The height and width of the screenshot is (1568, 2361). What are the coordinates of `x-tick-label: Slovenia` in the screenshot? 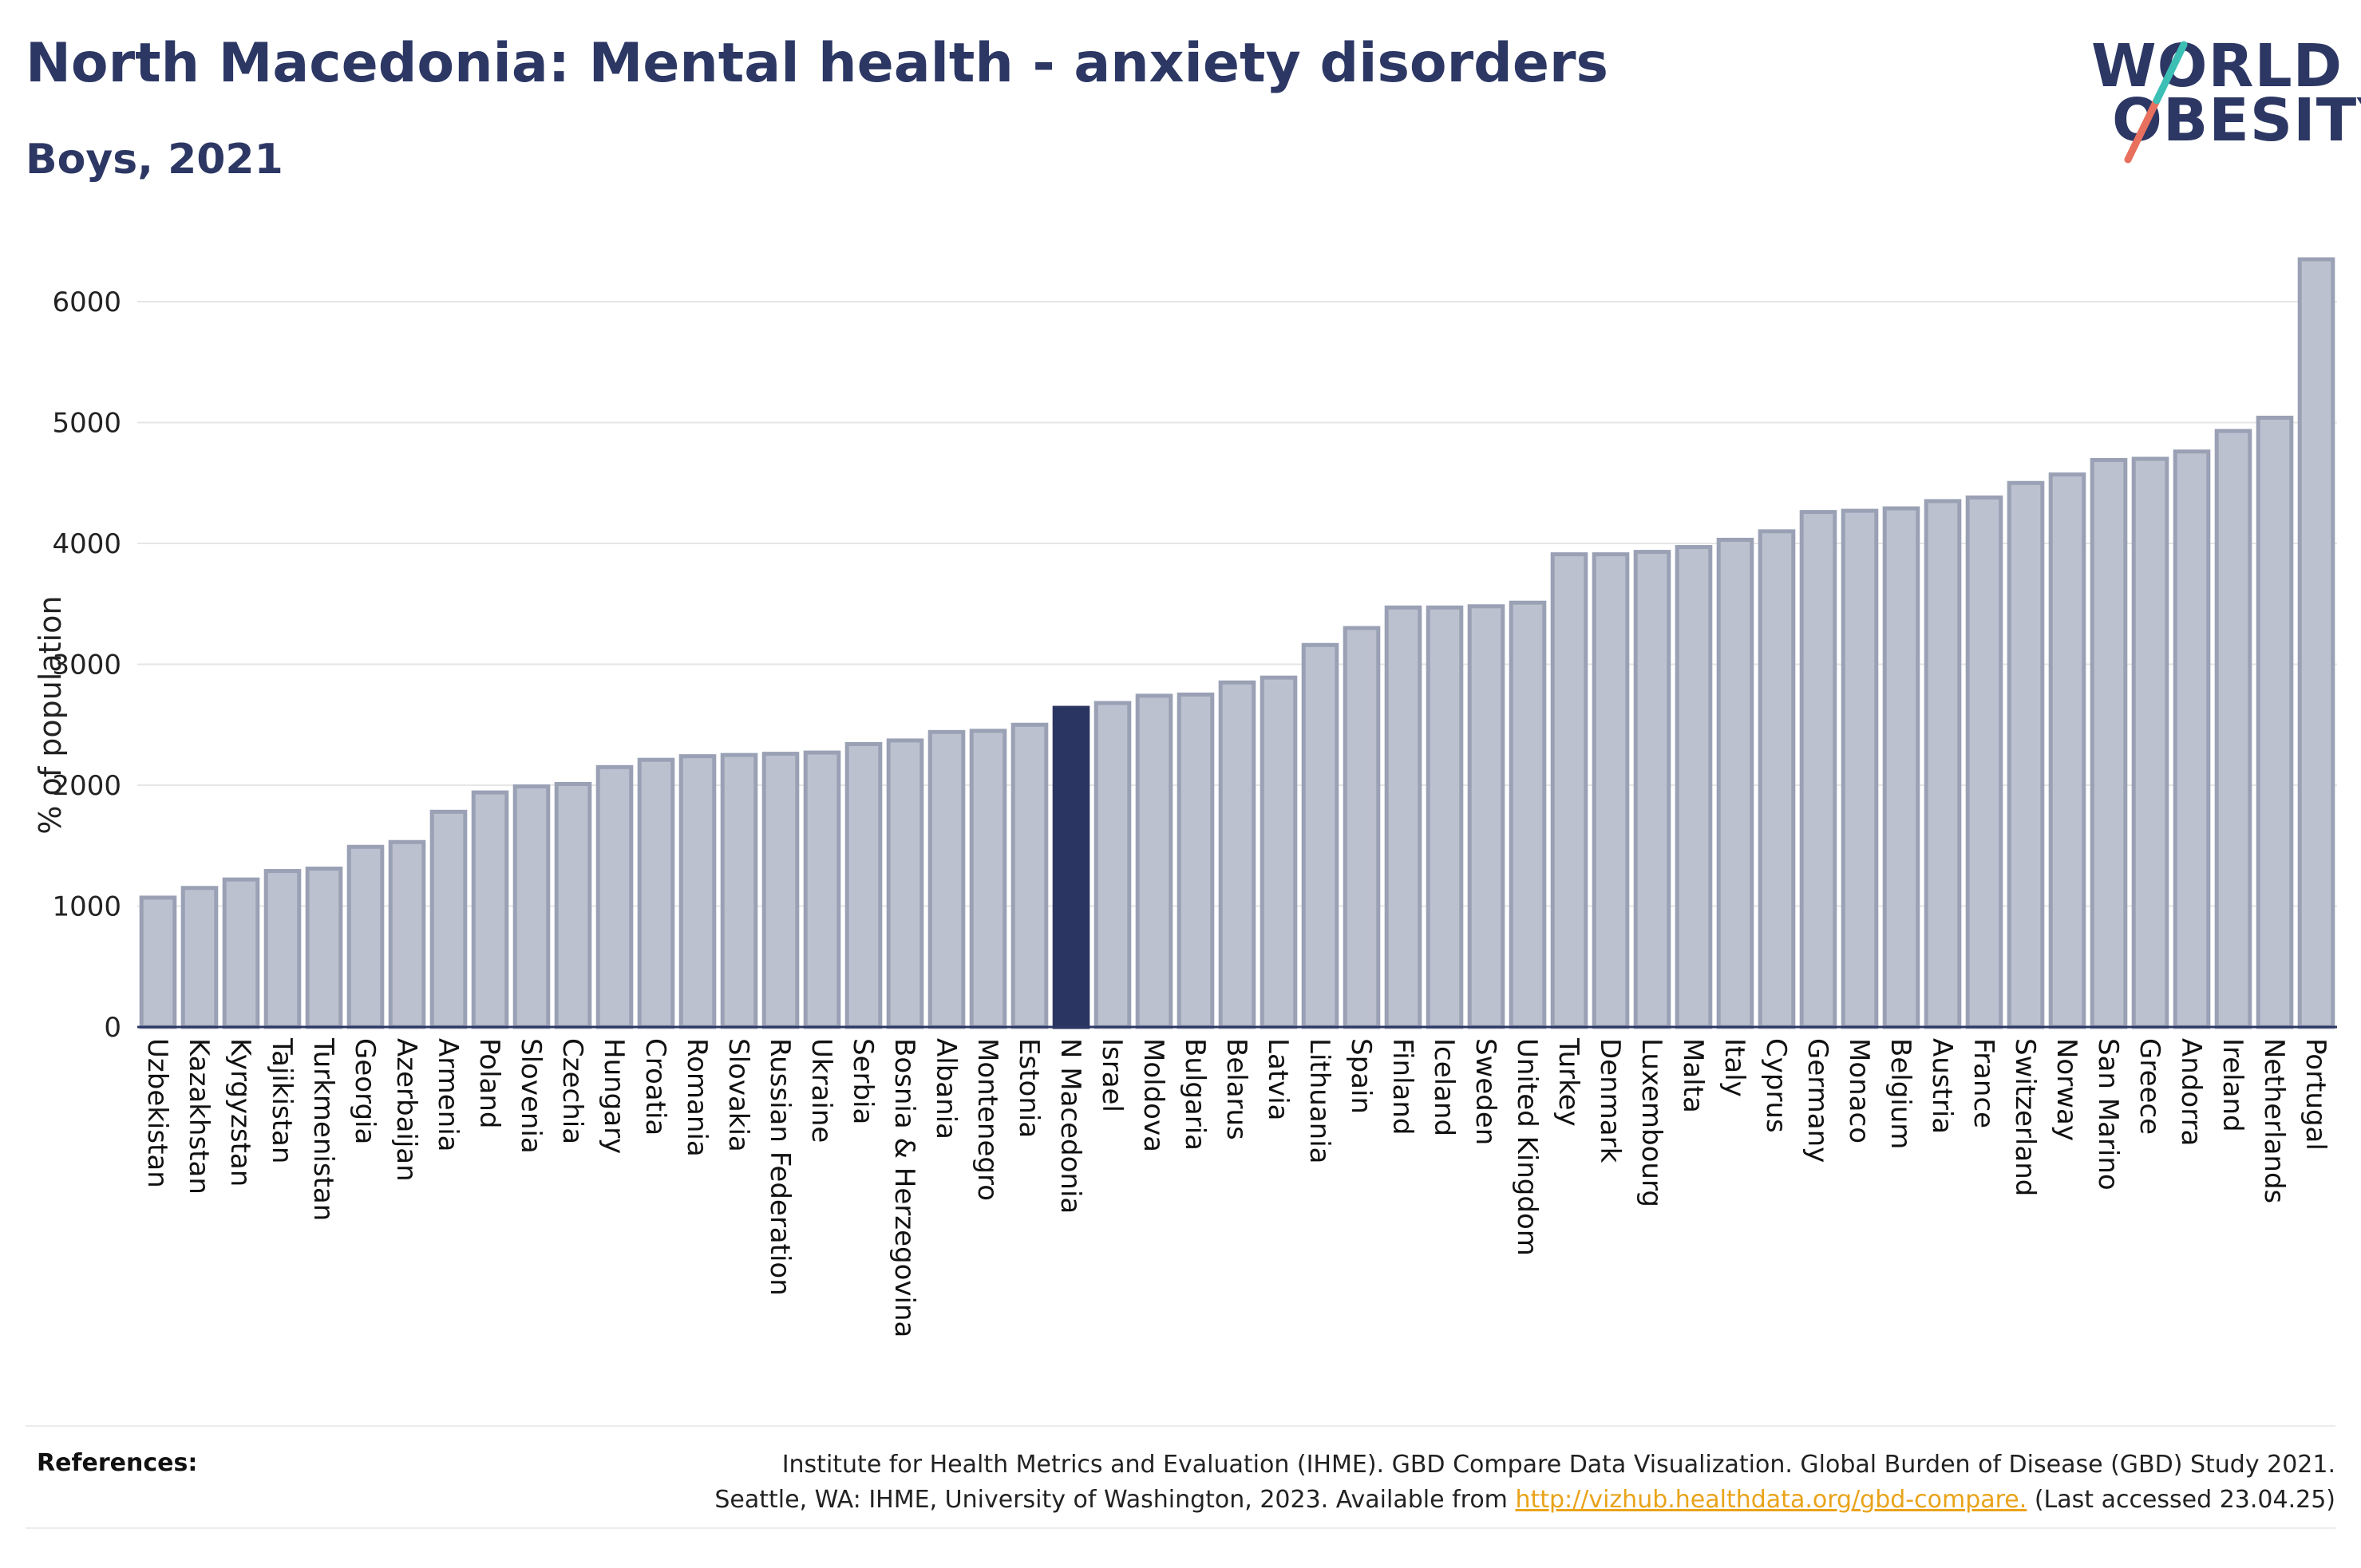 It's located at (531, 1096).